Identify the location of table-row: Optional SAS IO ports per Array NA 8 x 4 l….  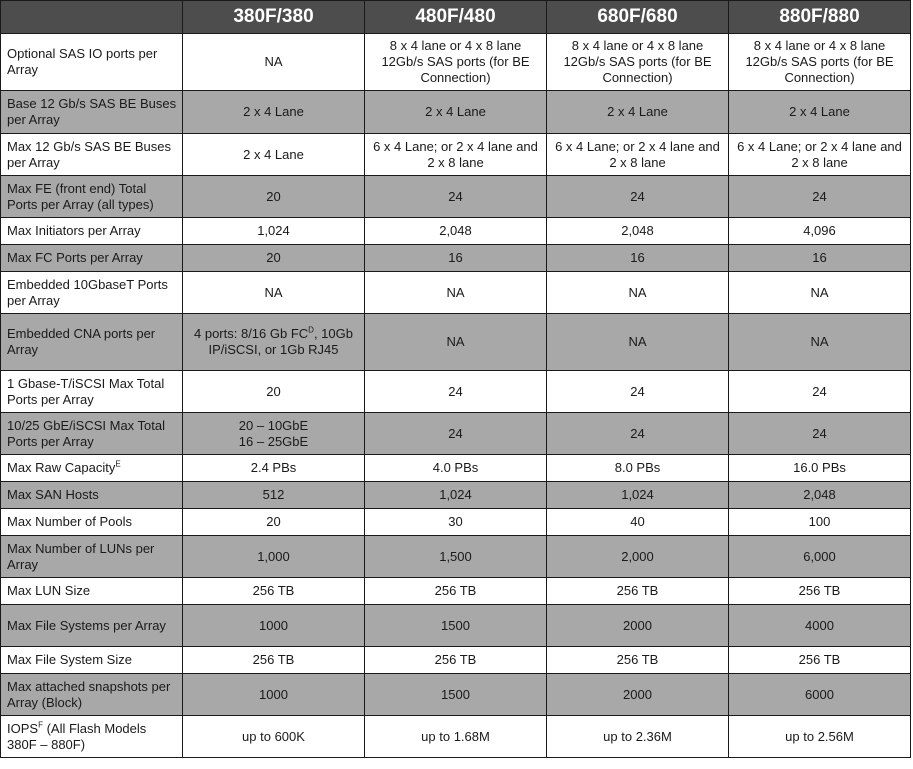
(455, 62).